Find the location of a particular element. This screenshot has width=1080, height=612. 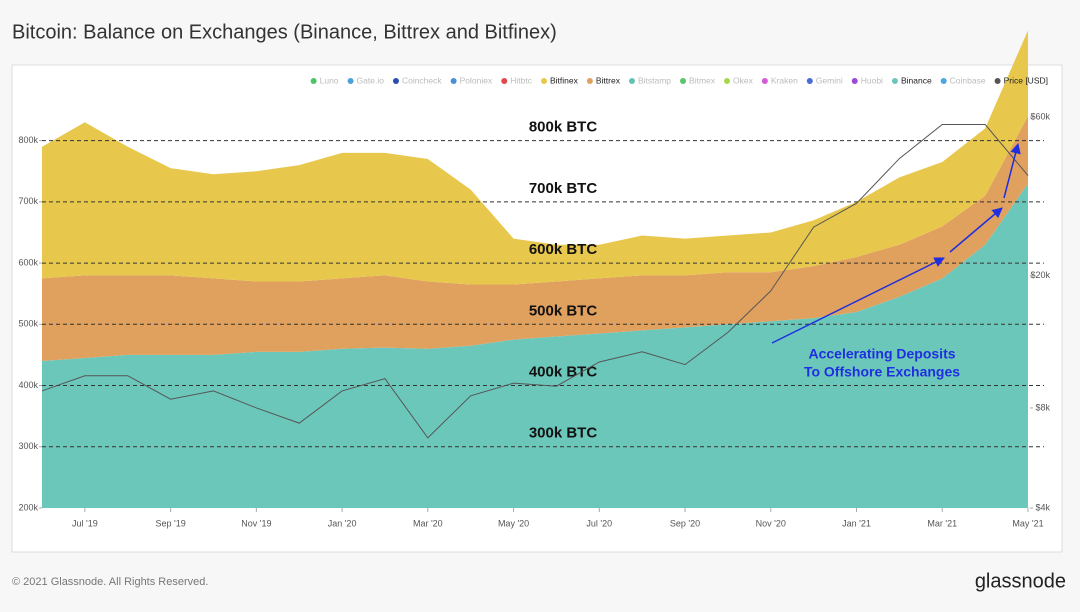

reference-label: 400k BTC is located at coordinates (563, 372).